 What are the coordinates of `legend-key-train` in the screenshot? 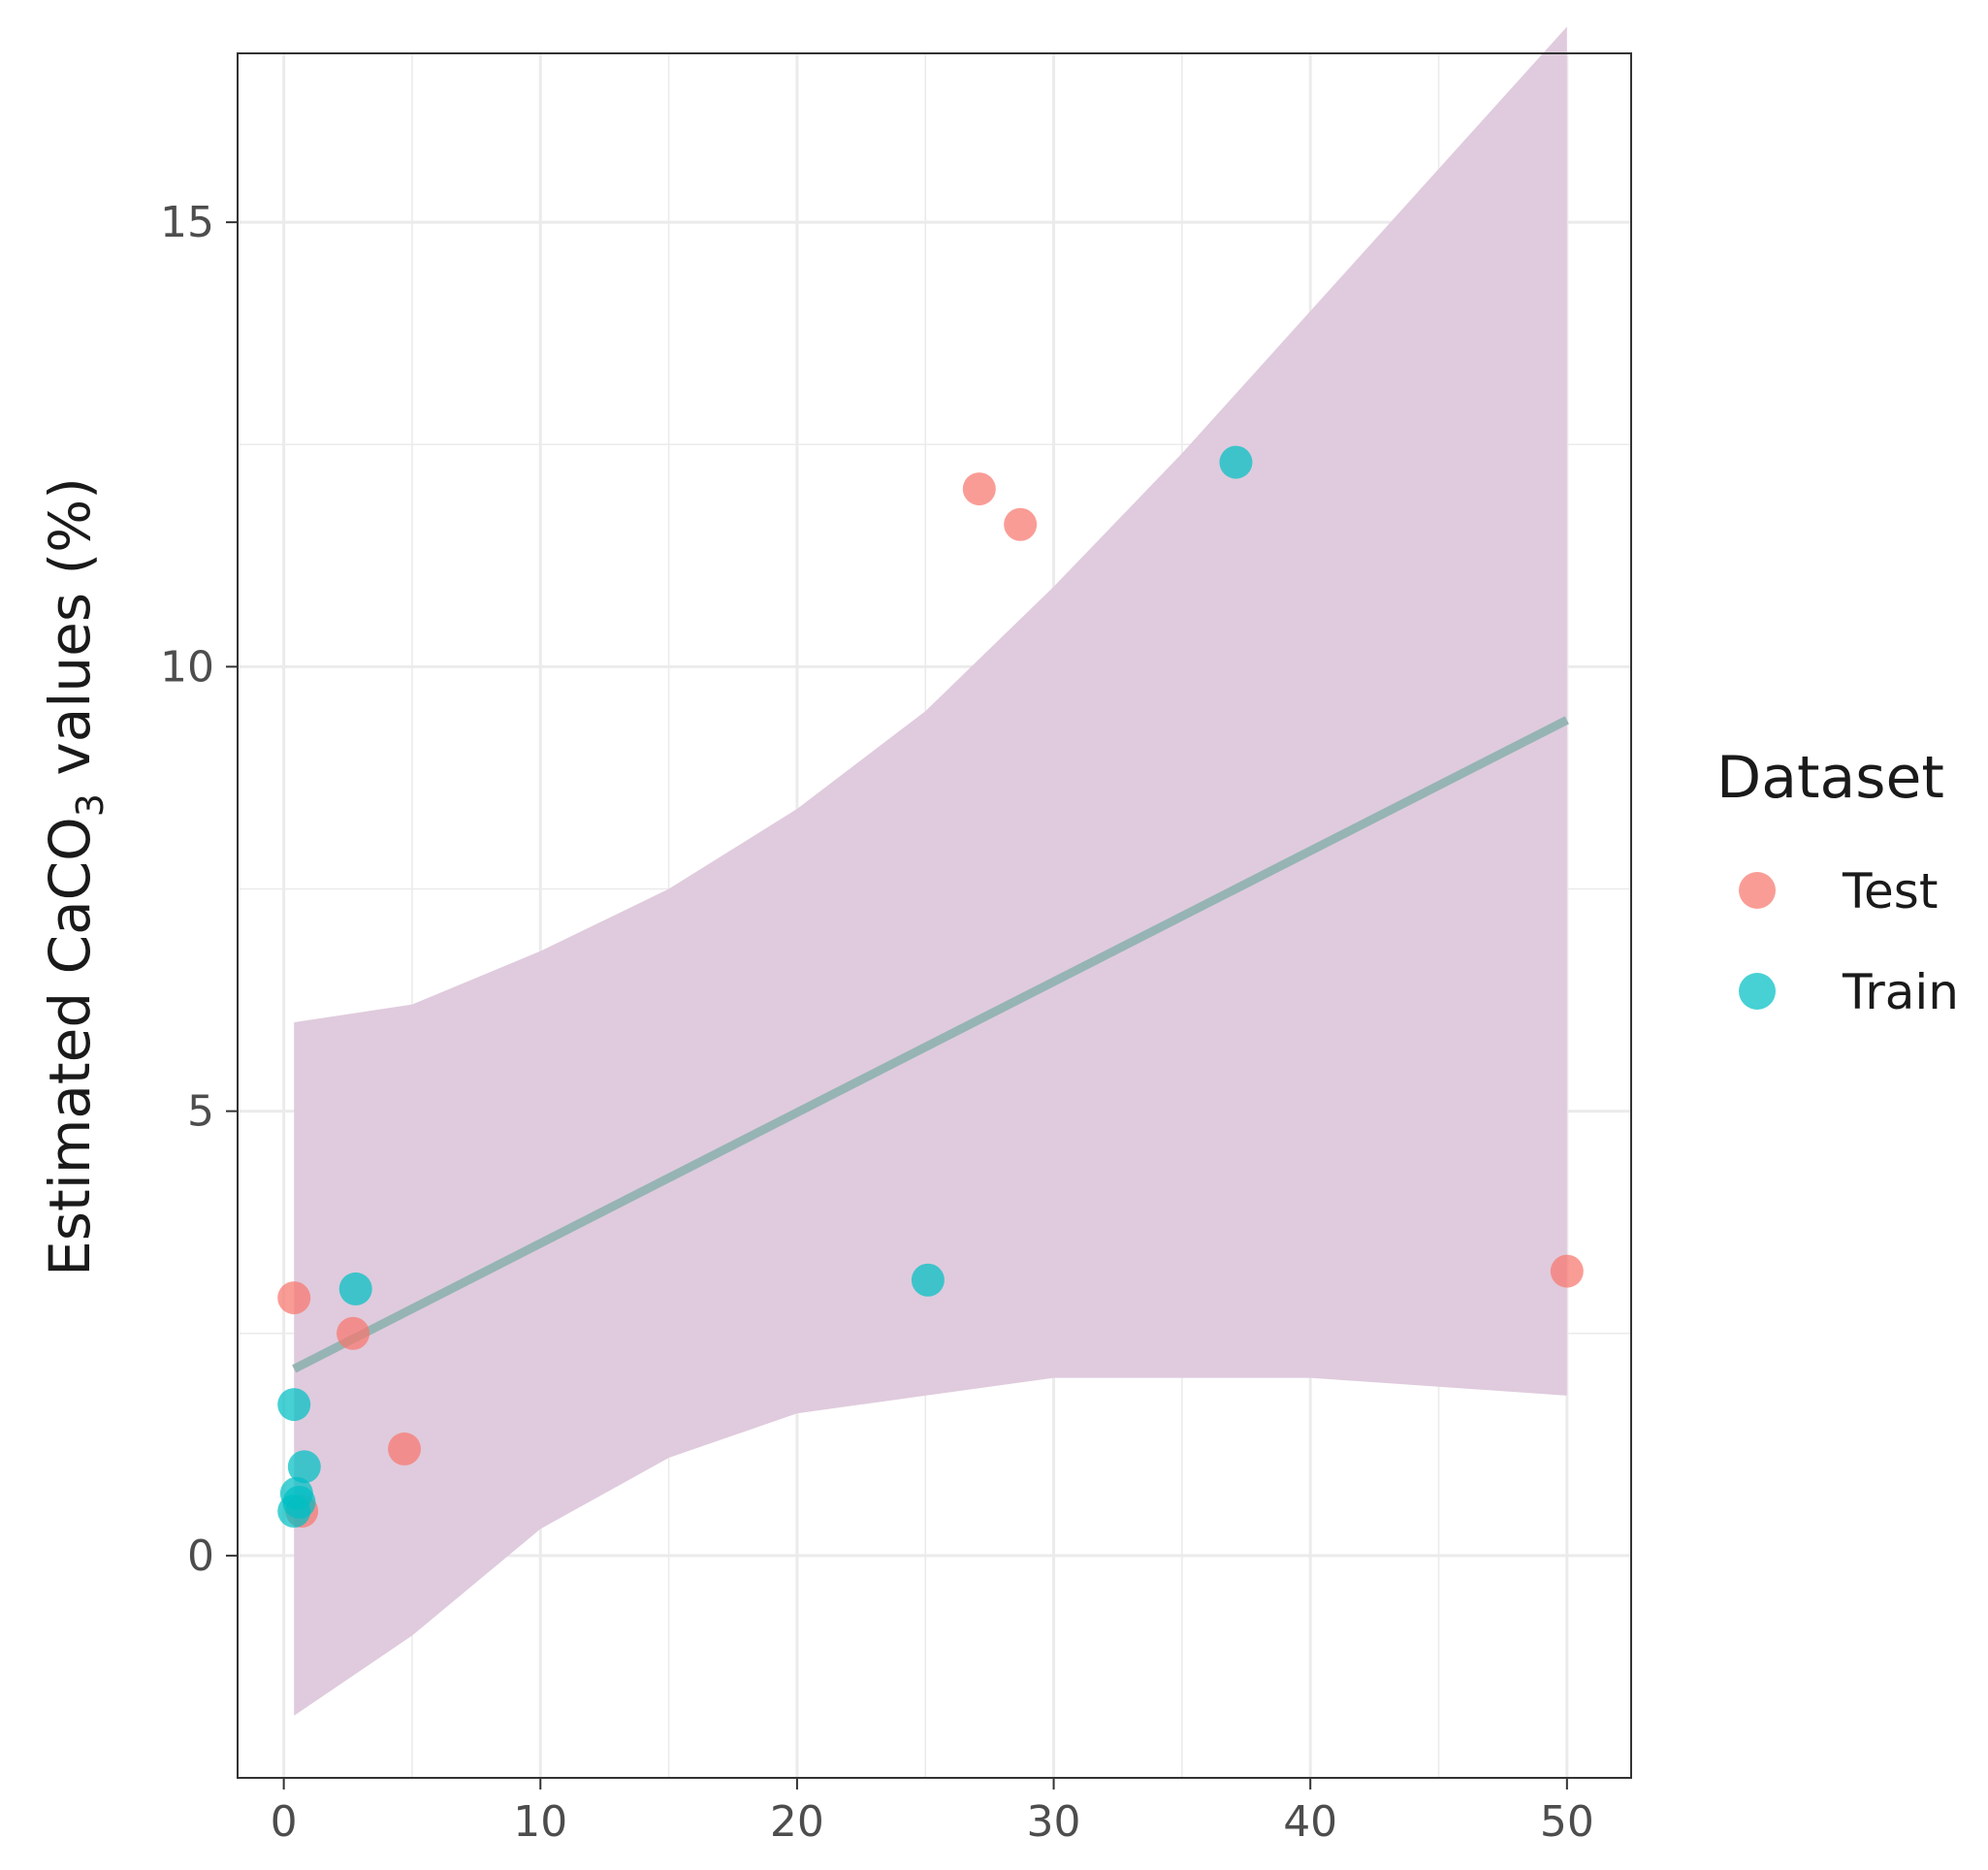 It's located at (1757, 991).